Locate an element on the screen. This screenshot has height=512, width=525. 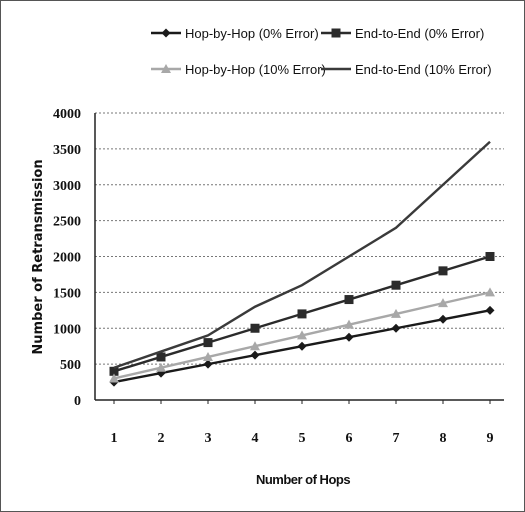
legend-entry: Hop-by-Hop (0% Error) is located at coordinates (235, 33).